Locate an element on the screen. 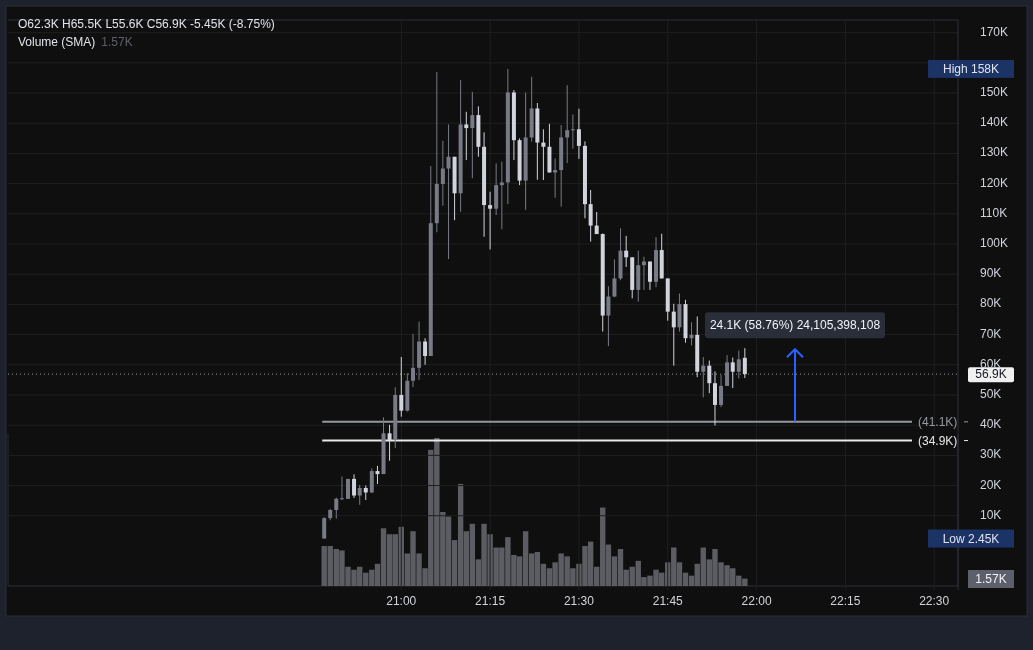 The width and height of the screenshot is (1033, 650). x-tick-label: 21:30 is located at coordinates (579, 601).